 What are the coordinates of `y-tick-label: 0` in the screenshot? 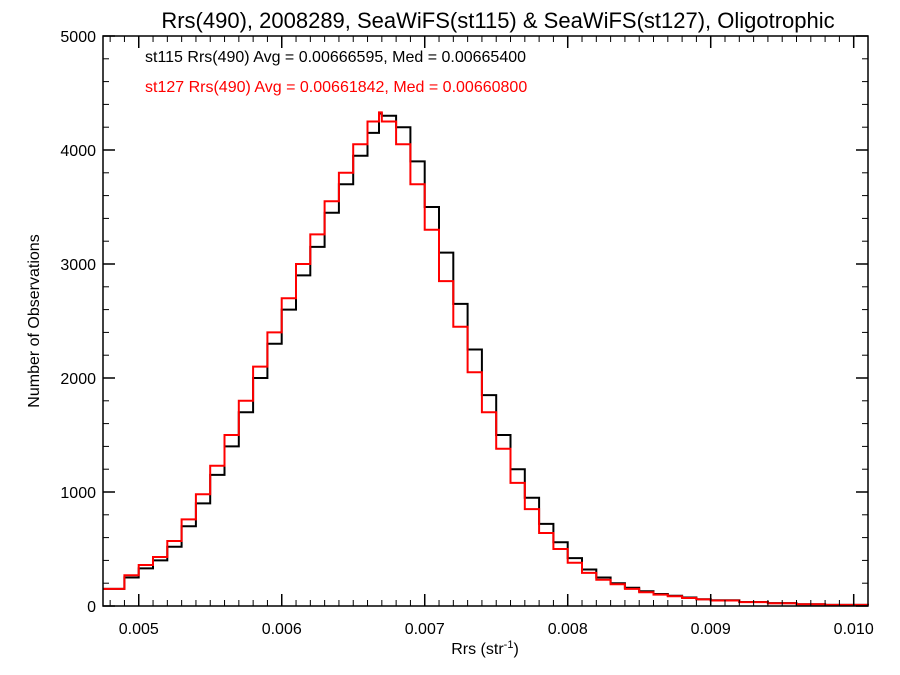 It's located at (91, 607).